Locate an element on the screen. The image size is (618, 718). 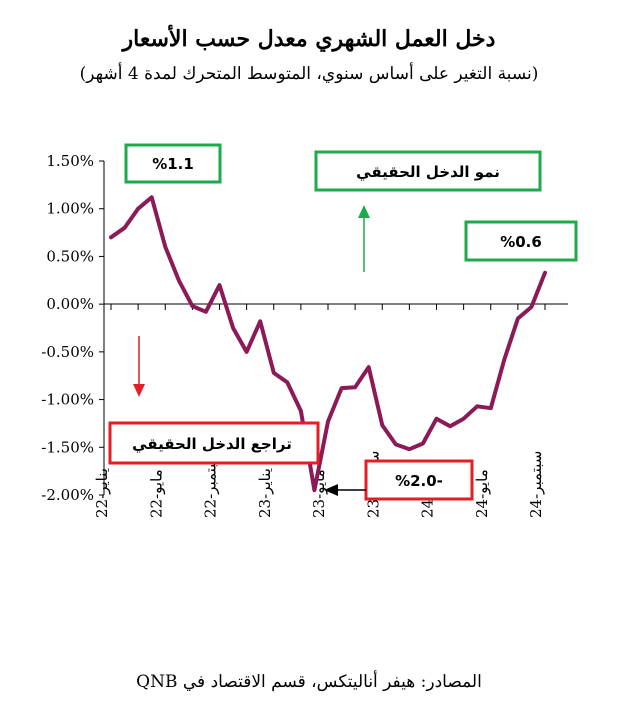
x-tick-label: مايو-24 is located at coordinates (482, 493).